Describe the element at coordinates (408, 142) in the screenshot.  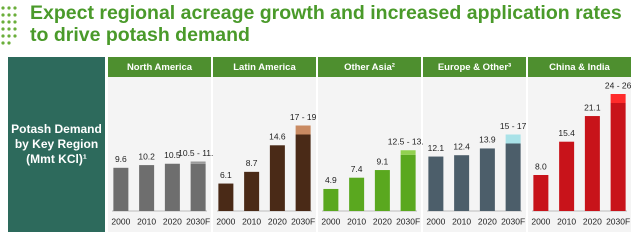
I see `value-label: 12.5 - 13.5` at that location.